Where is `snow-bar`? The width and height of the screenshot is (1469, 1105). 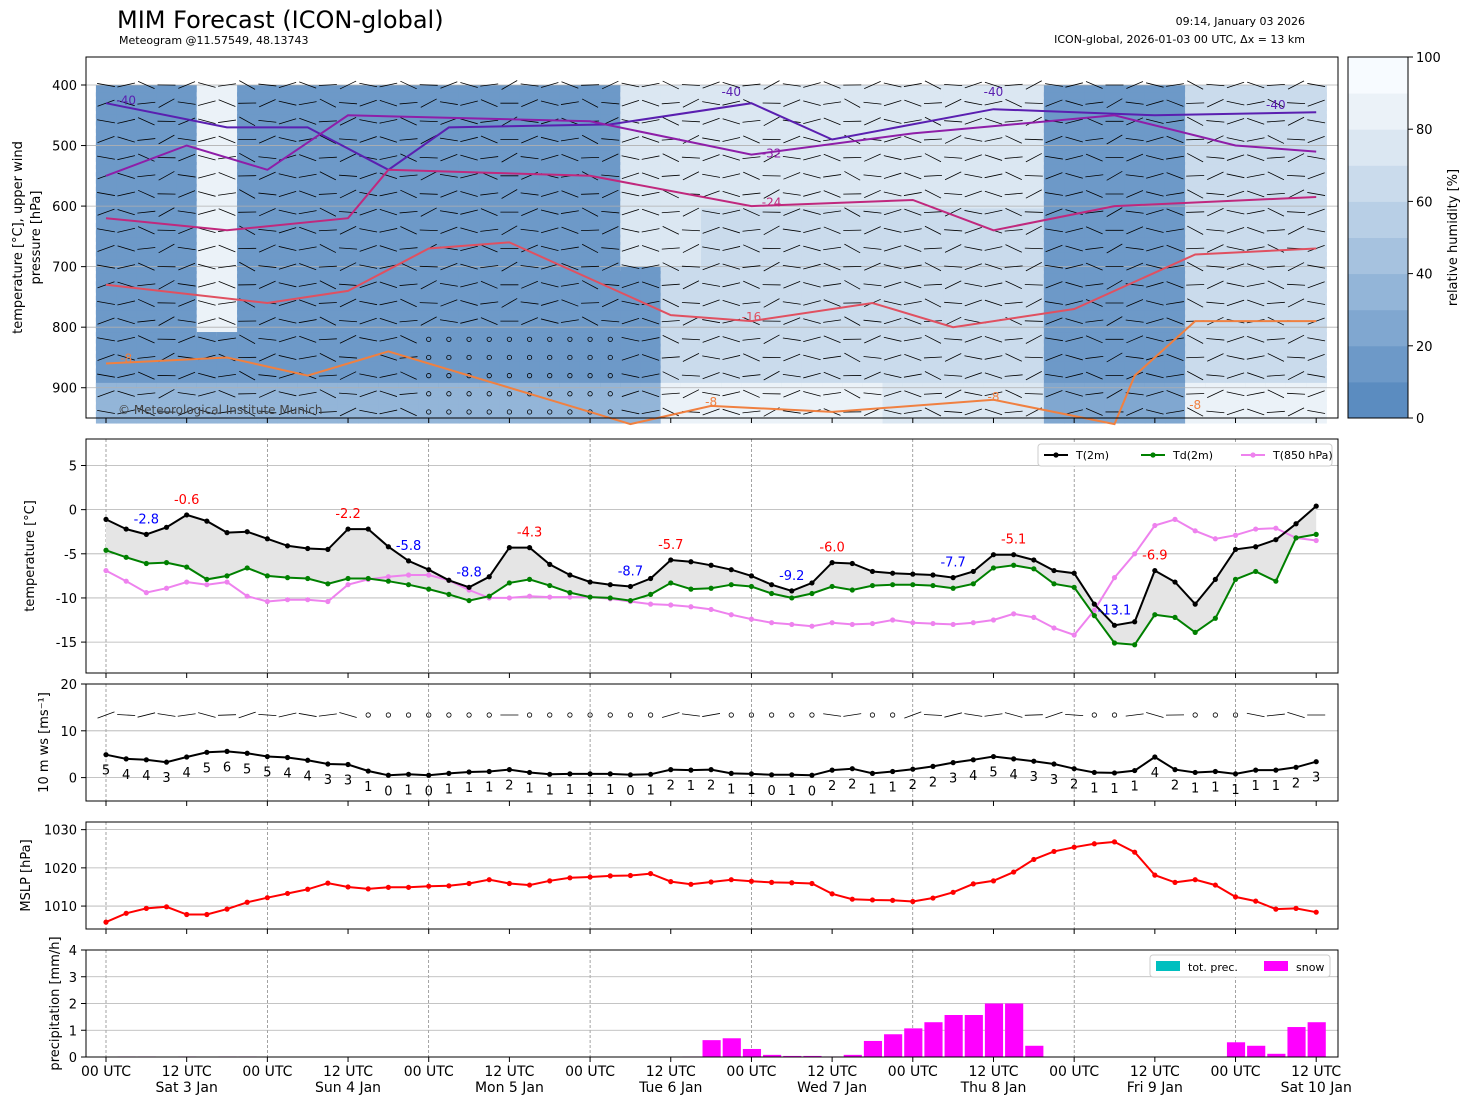
snow-bar is located at coordinates (1034, 1051).